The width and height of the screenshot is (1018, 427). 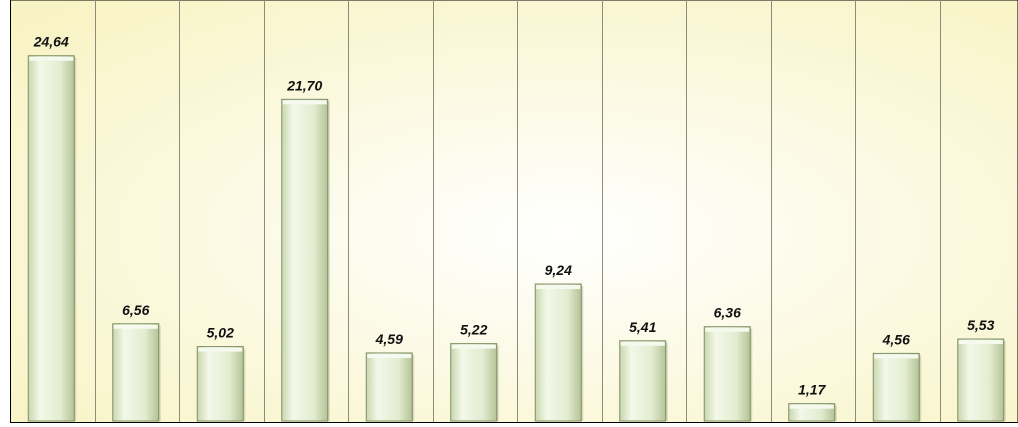 What do you see at coordinates (304, 85) in the screenshot?
I see `bar-value-label: 21,70` at bounding box center [304, 85].